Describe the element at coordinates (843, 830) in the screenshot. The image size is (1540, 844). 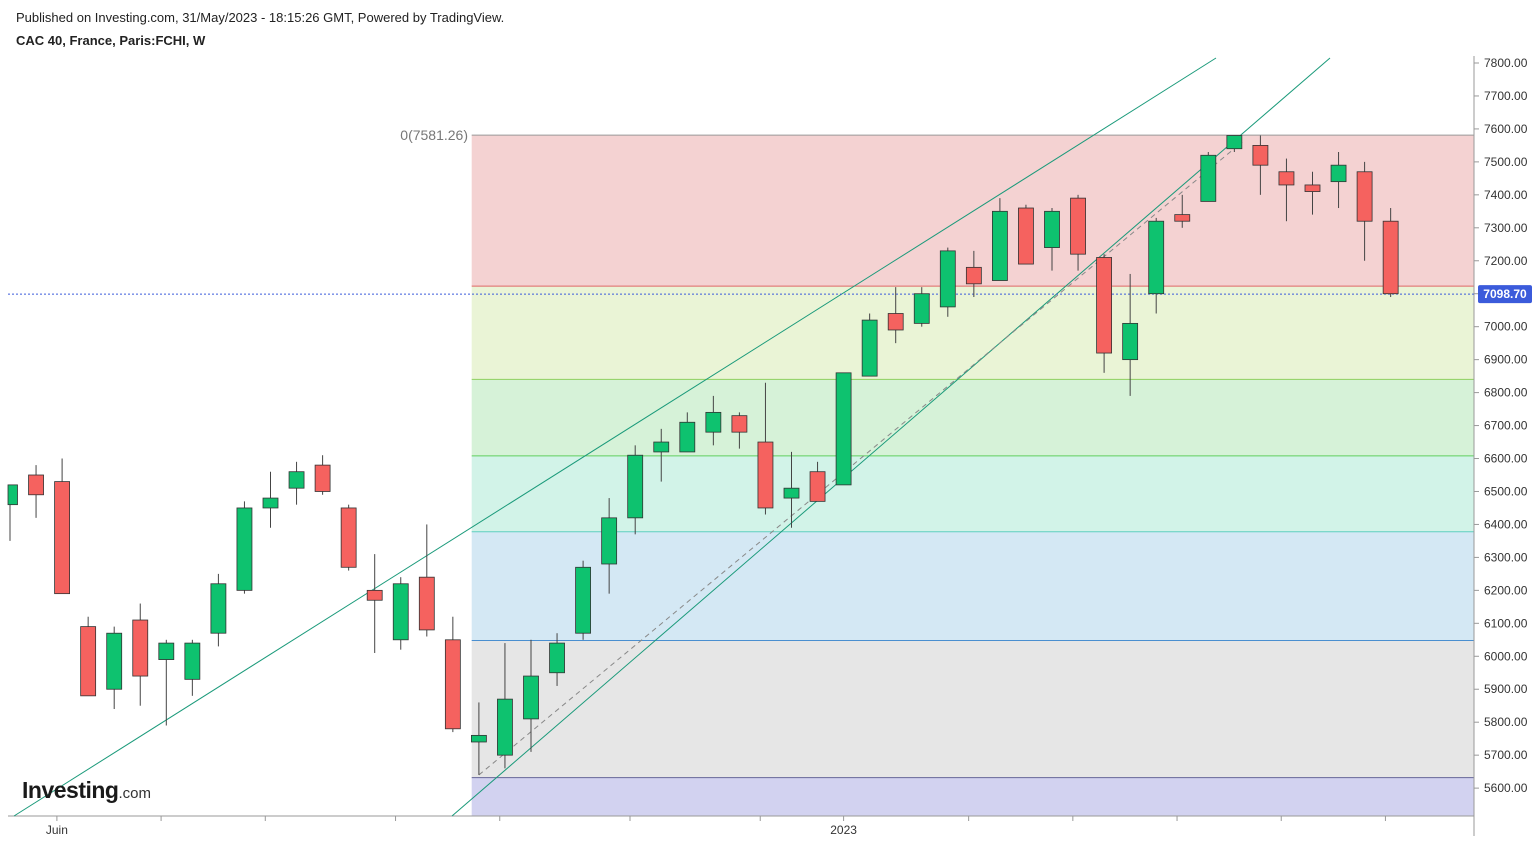
I see `x-tick-label: 2023` at that location.